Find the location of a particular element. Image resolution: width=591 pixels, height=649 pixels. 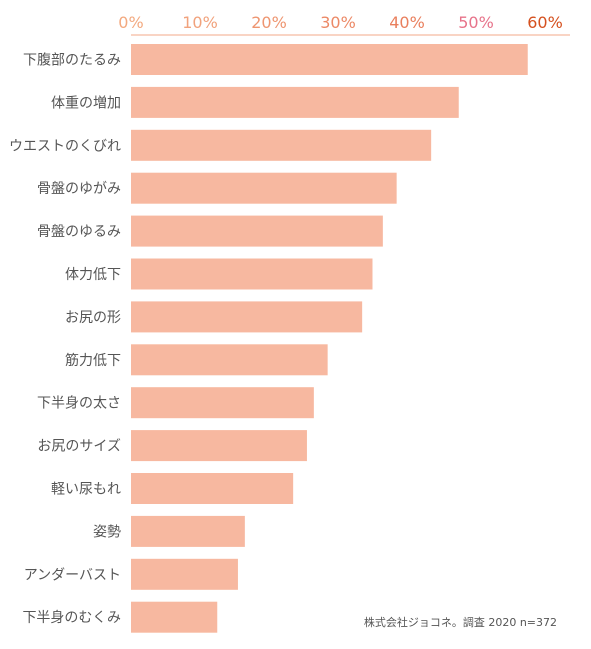

category-label: 下半身の太さ is located at coordinates (79, 404).